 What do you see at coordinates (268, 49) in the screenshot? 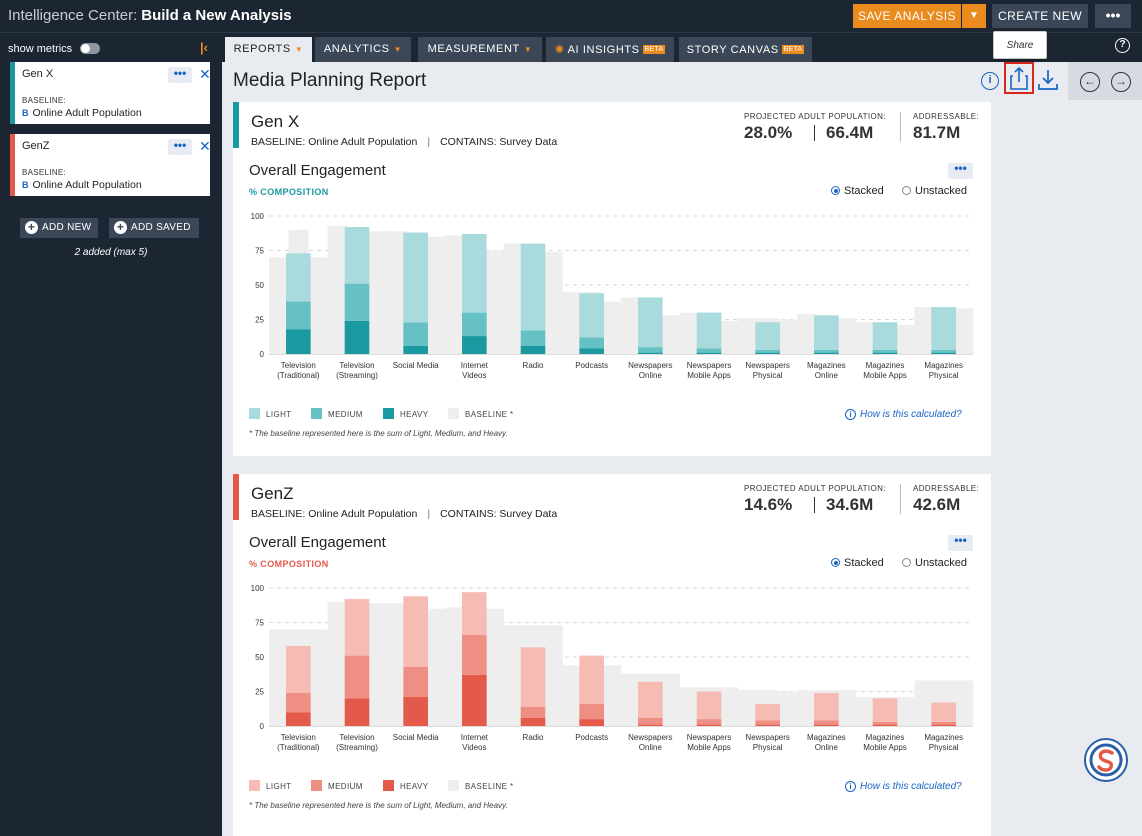
I see `tab-reports: REPORTS ▼` at bounding box center [268, 49].